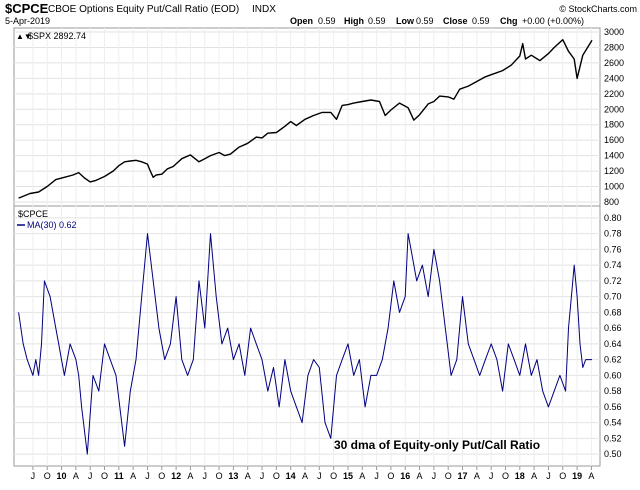 This screenshot has height=490, width=640. Describe the element at coordinates (377, 21) in the screenshot. I see `ohlc-high-value: 0.59` at that location.